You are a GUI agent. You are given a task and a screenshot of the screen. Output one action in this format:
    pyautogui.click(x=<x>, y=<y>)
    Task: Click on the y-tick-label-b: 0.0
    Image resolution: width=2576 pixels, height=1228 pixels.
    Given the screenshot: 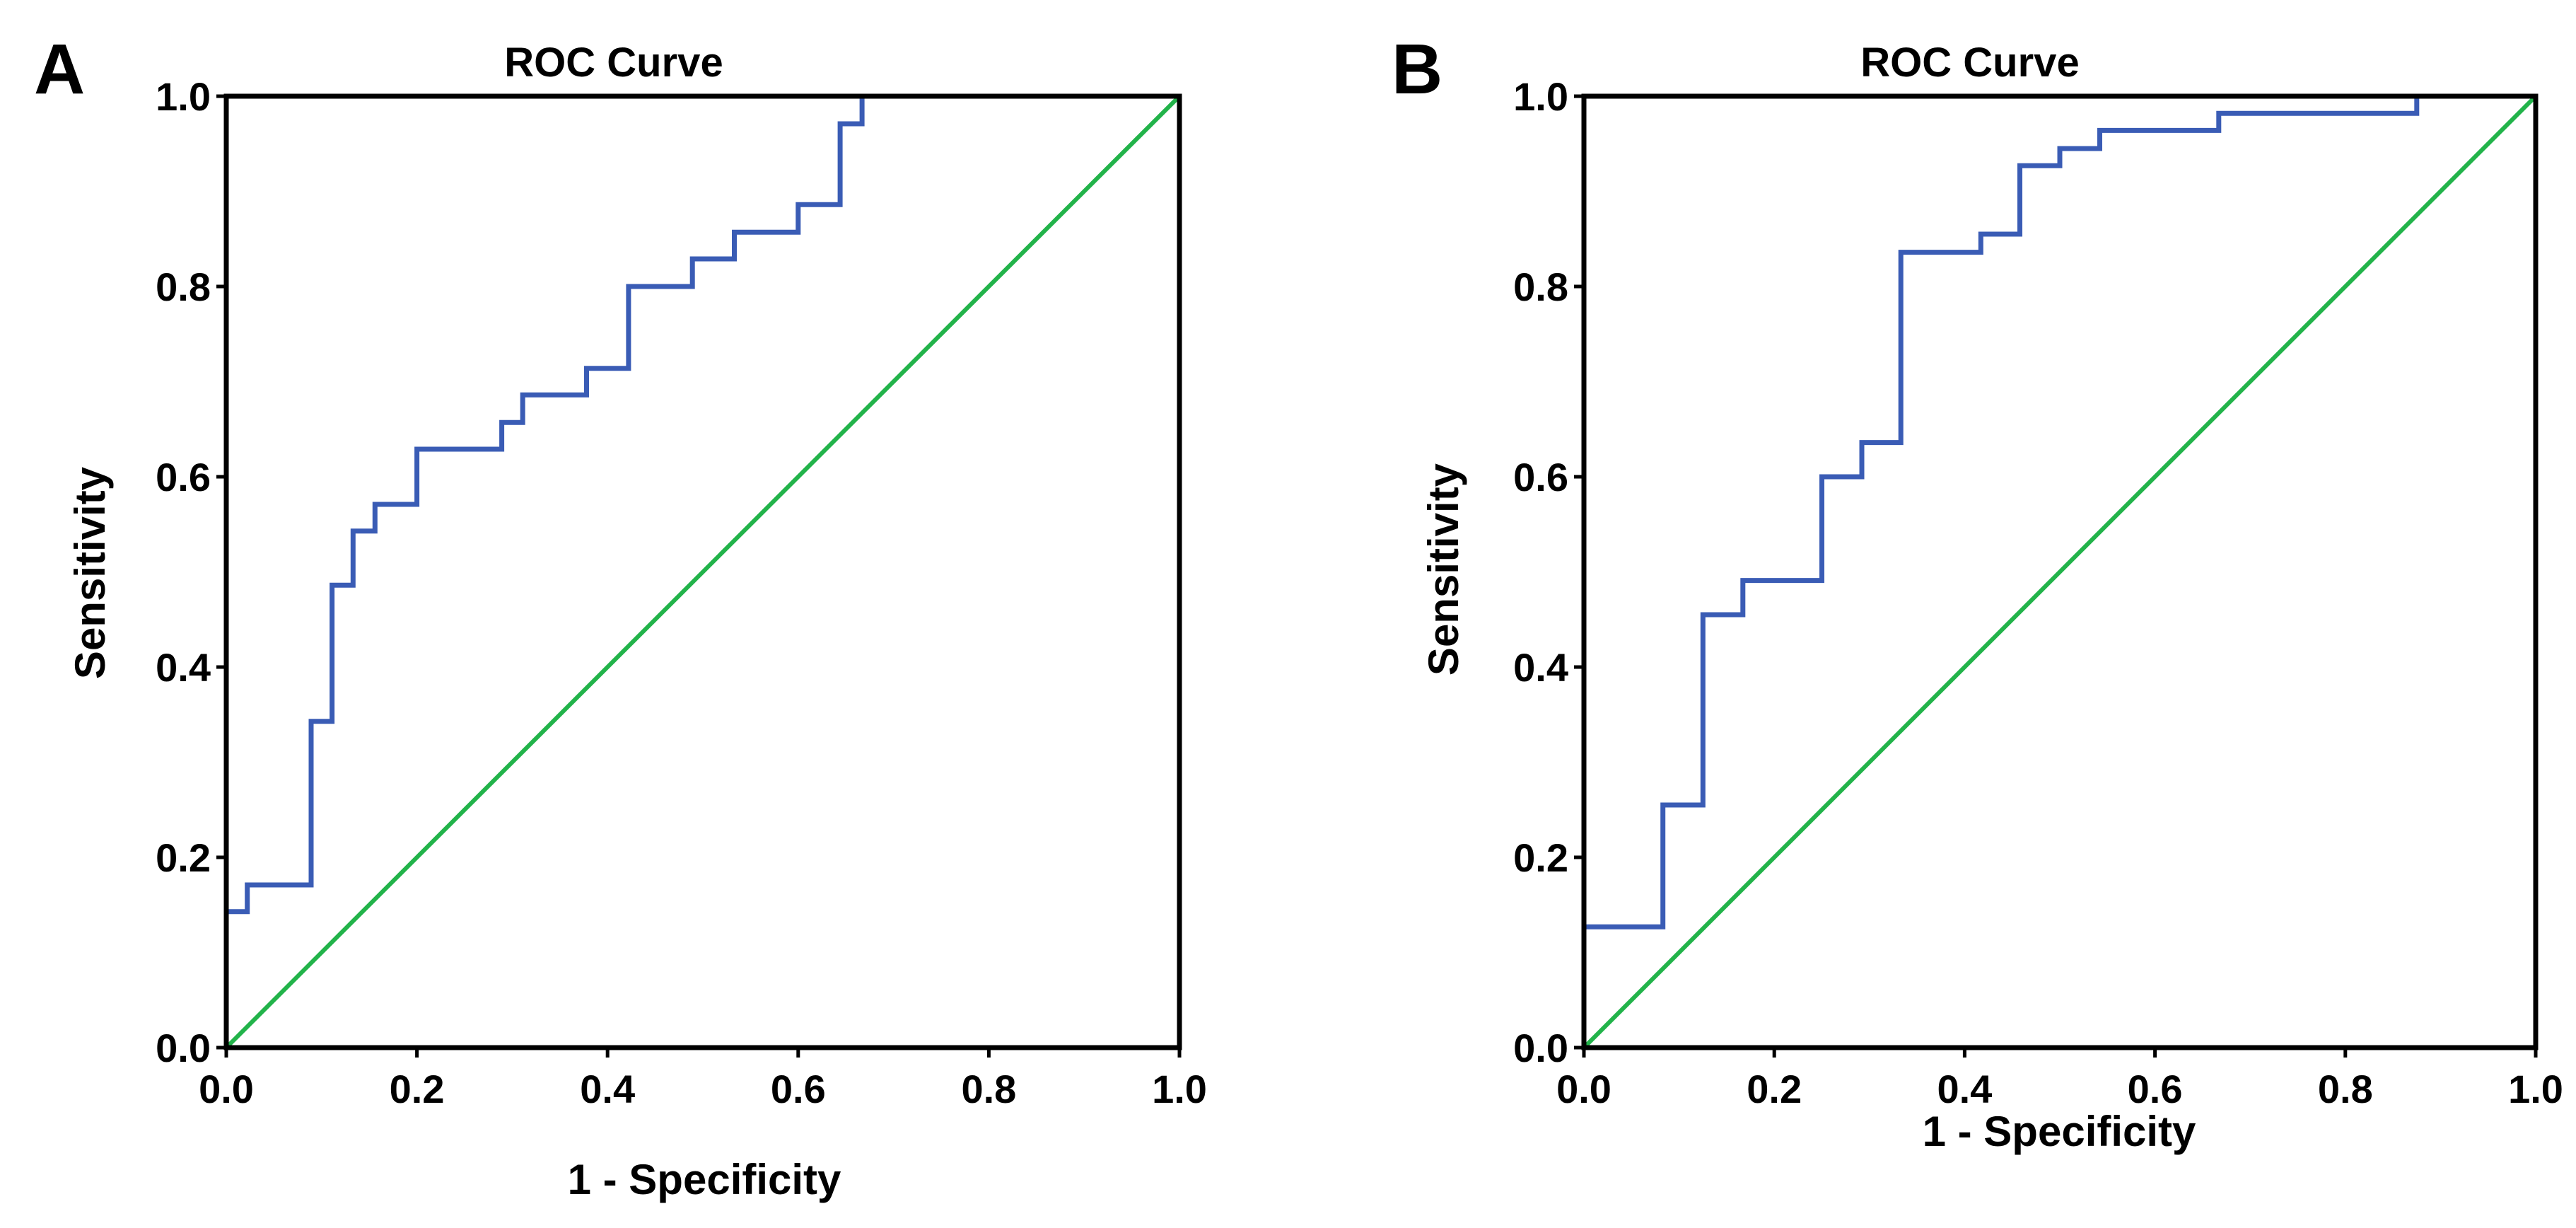 What is the action you would take?
    pyautogui.click(x=1540, y=1048)
    